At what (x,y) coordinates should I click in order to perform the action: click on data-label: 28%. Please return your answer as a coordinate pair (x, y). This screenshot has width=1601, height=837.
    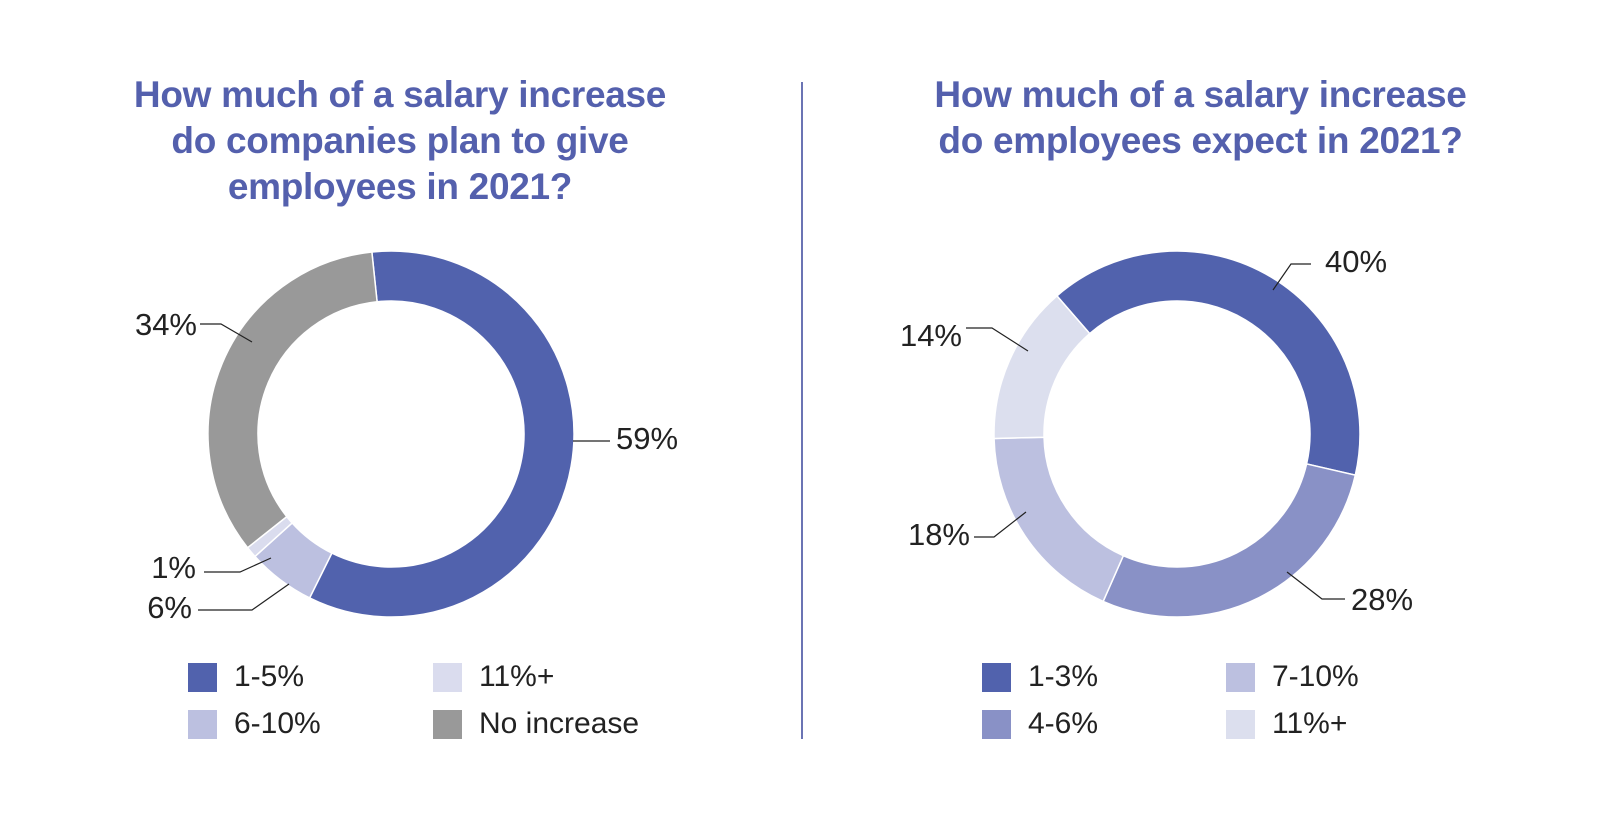
    Looking at the image, I should click on (1382, 599).